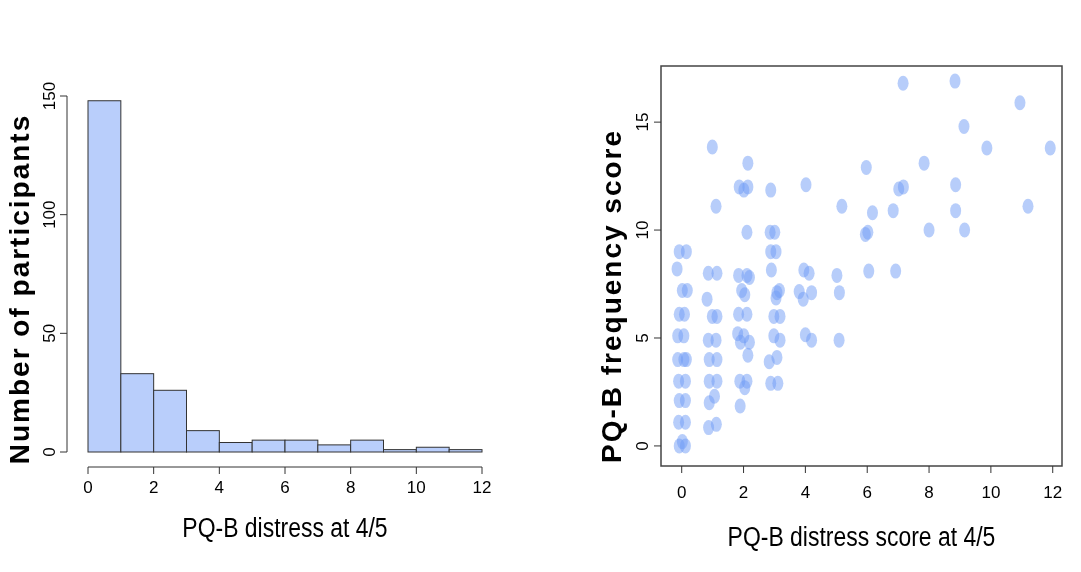  What do you see at coordinates (611, 296) in the screenshot?
I see `y-axis-title: PQ-B frequency score` at bounding box center [611, 296].